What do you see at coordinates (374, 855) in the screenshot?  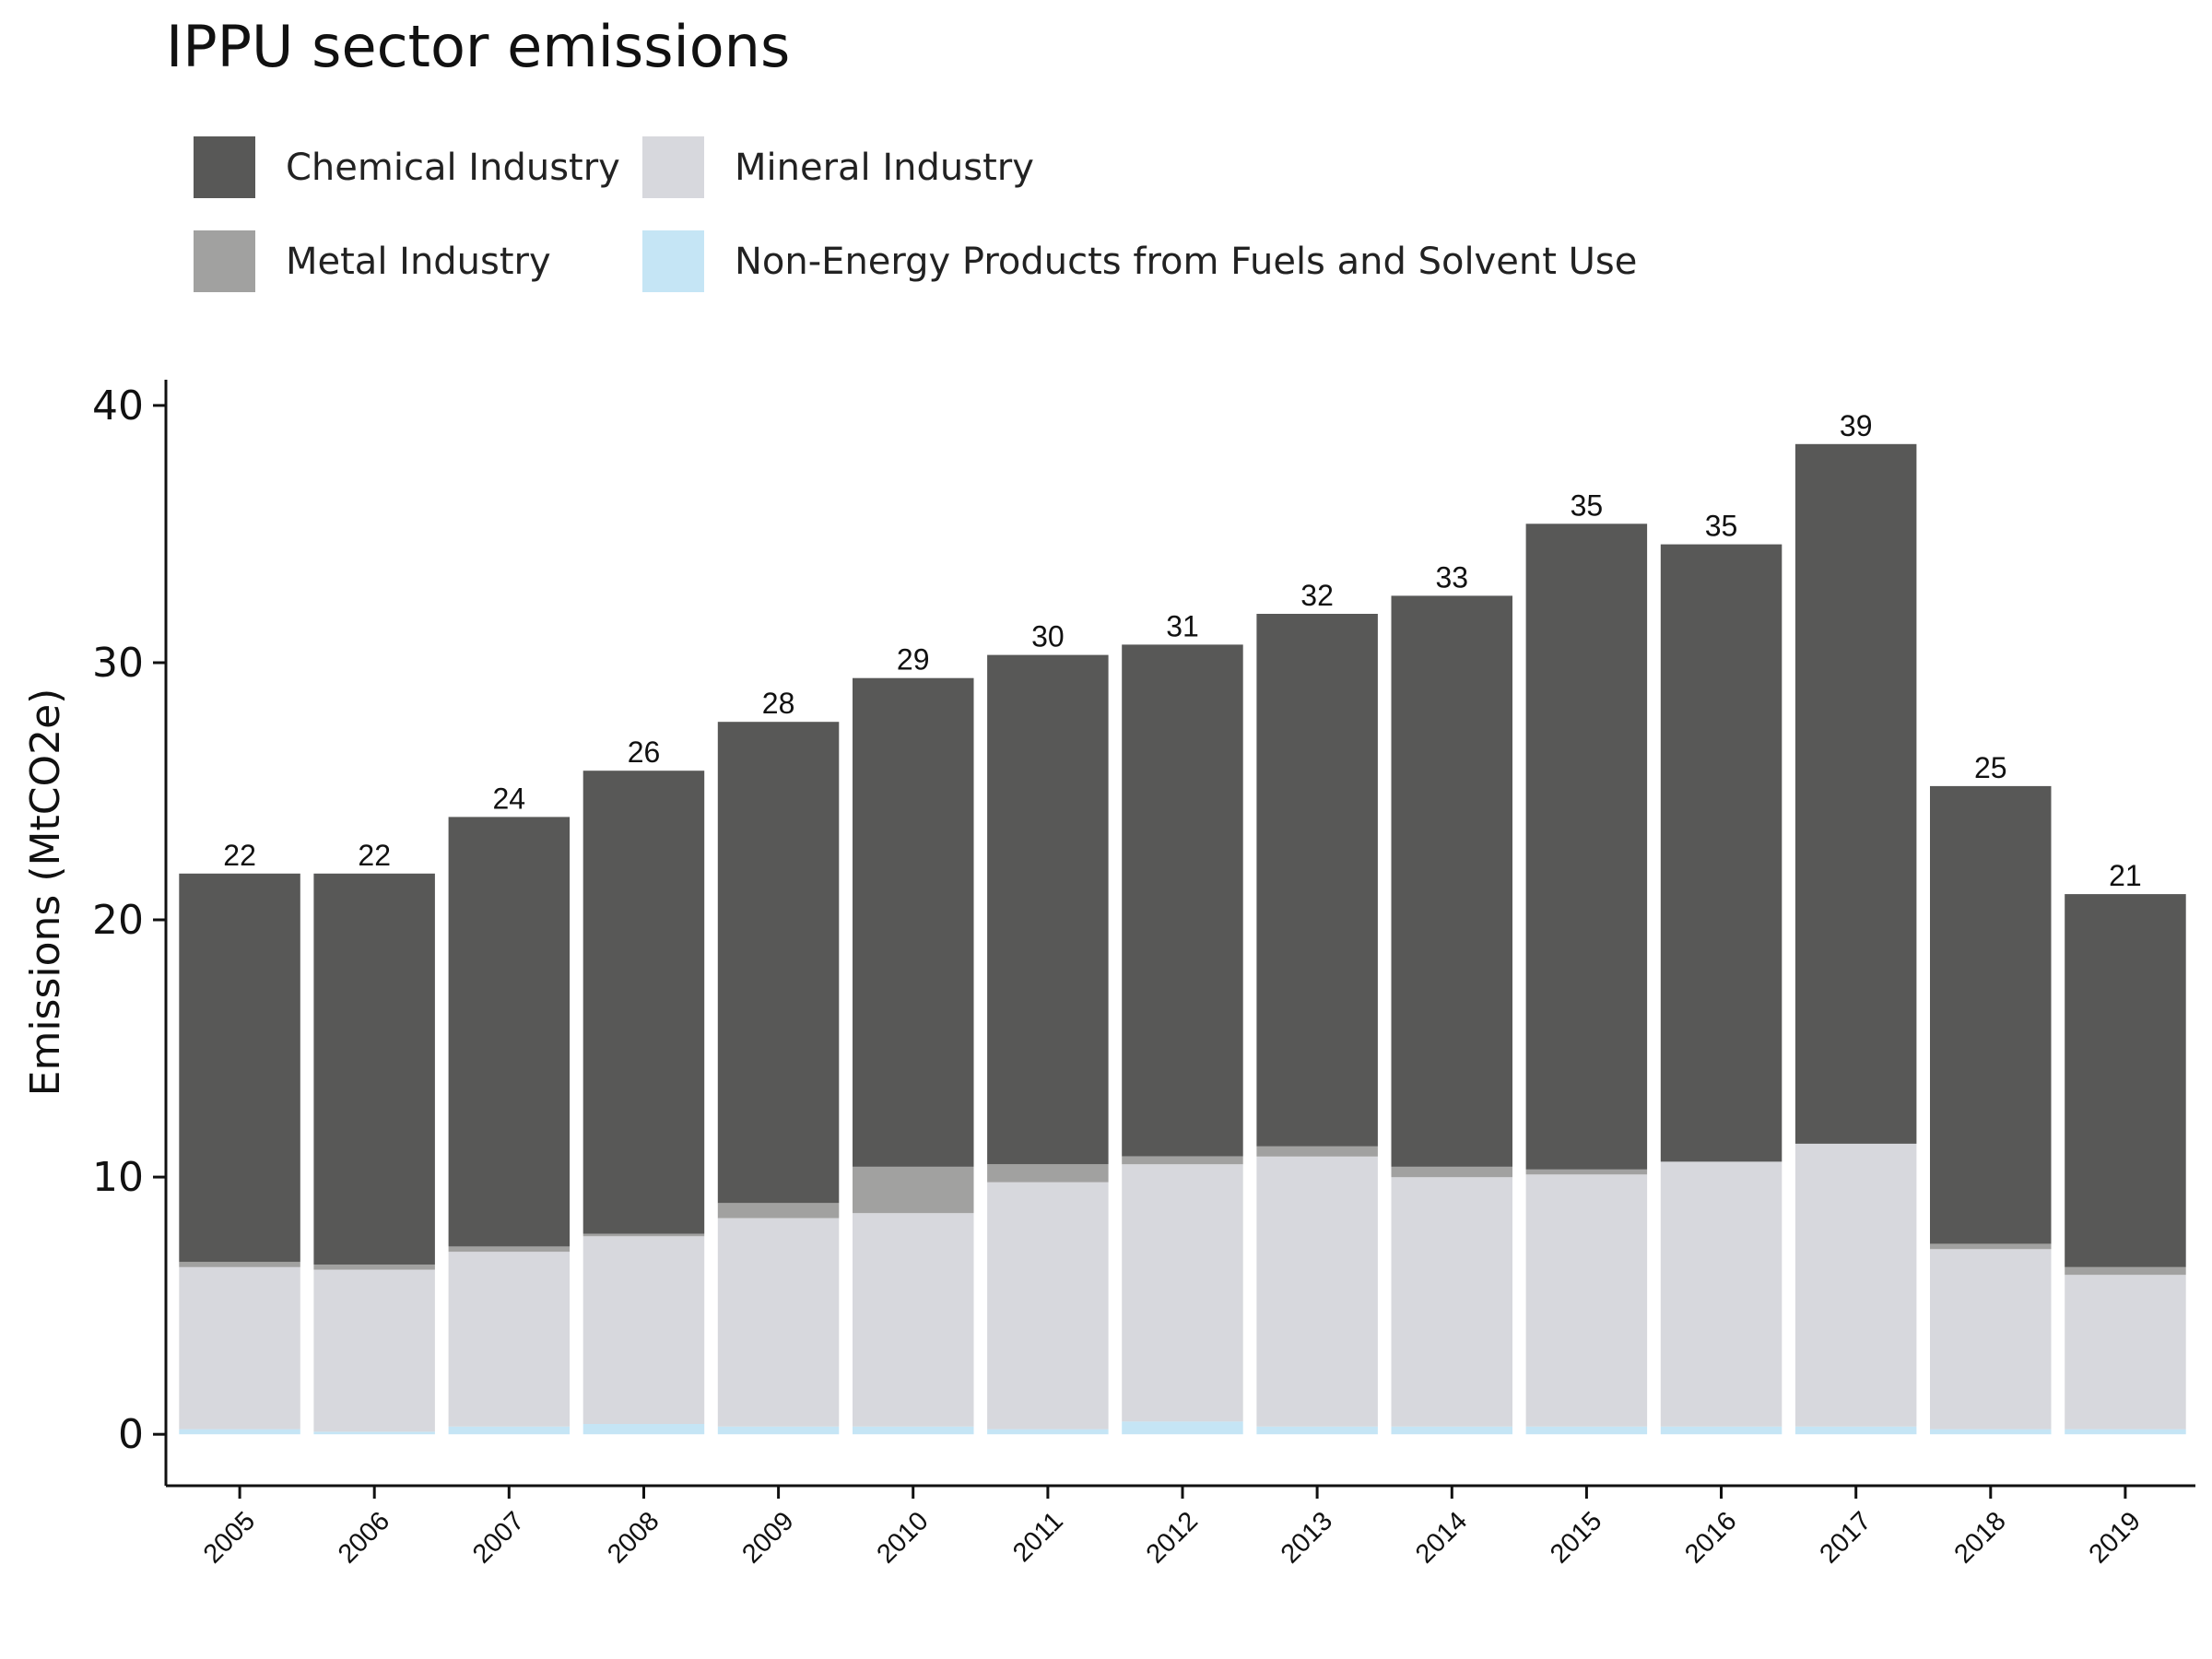 I see `total-label-2006: 22` at bounding box center [374, 855].